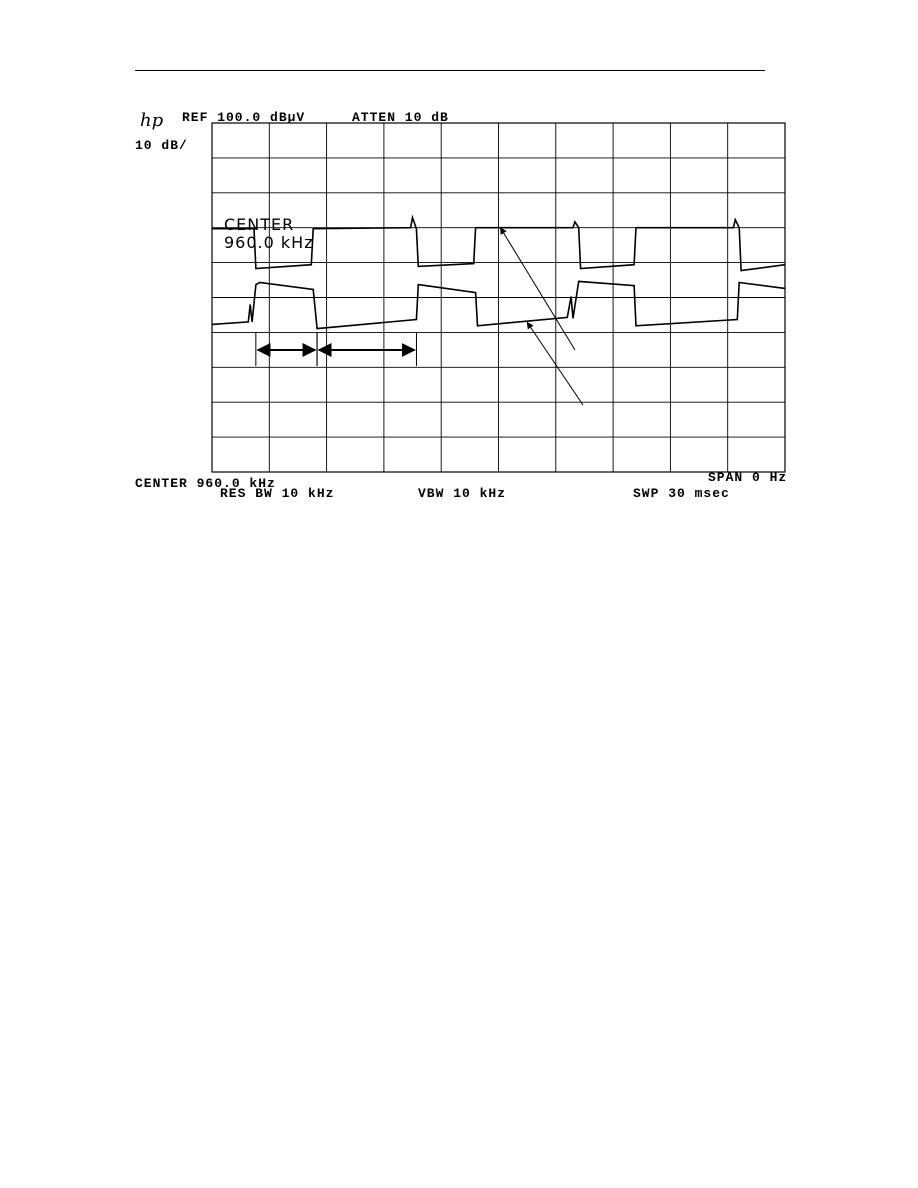 This screenshot has height=1188, width=918. What do you see at coordinates (244, 117) in the screenshot?
I see `ref-level: REF 100.0 dBµV` at bounding box center [244, 117].